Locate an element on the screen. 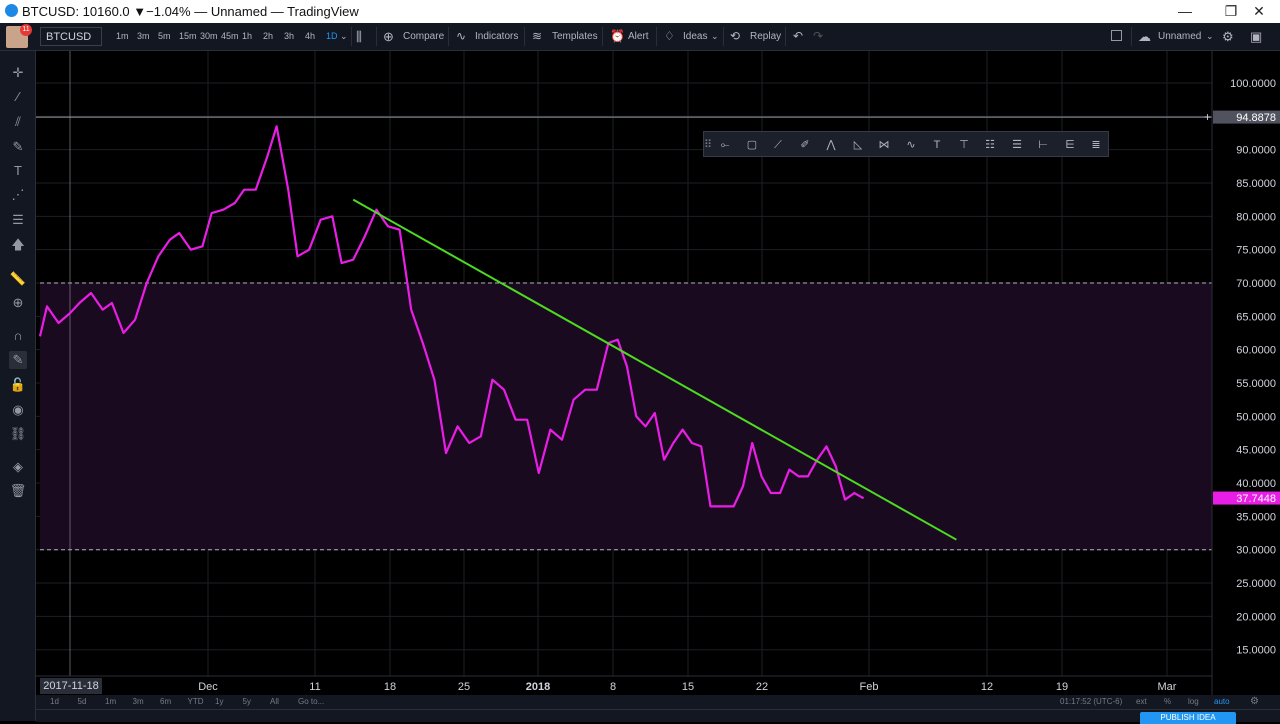 The width and height of the screenshot is (1280, 724). more-tools-icon: ≣ is located at coordinates (1096, 145).